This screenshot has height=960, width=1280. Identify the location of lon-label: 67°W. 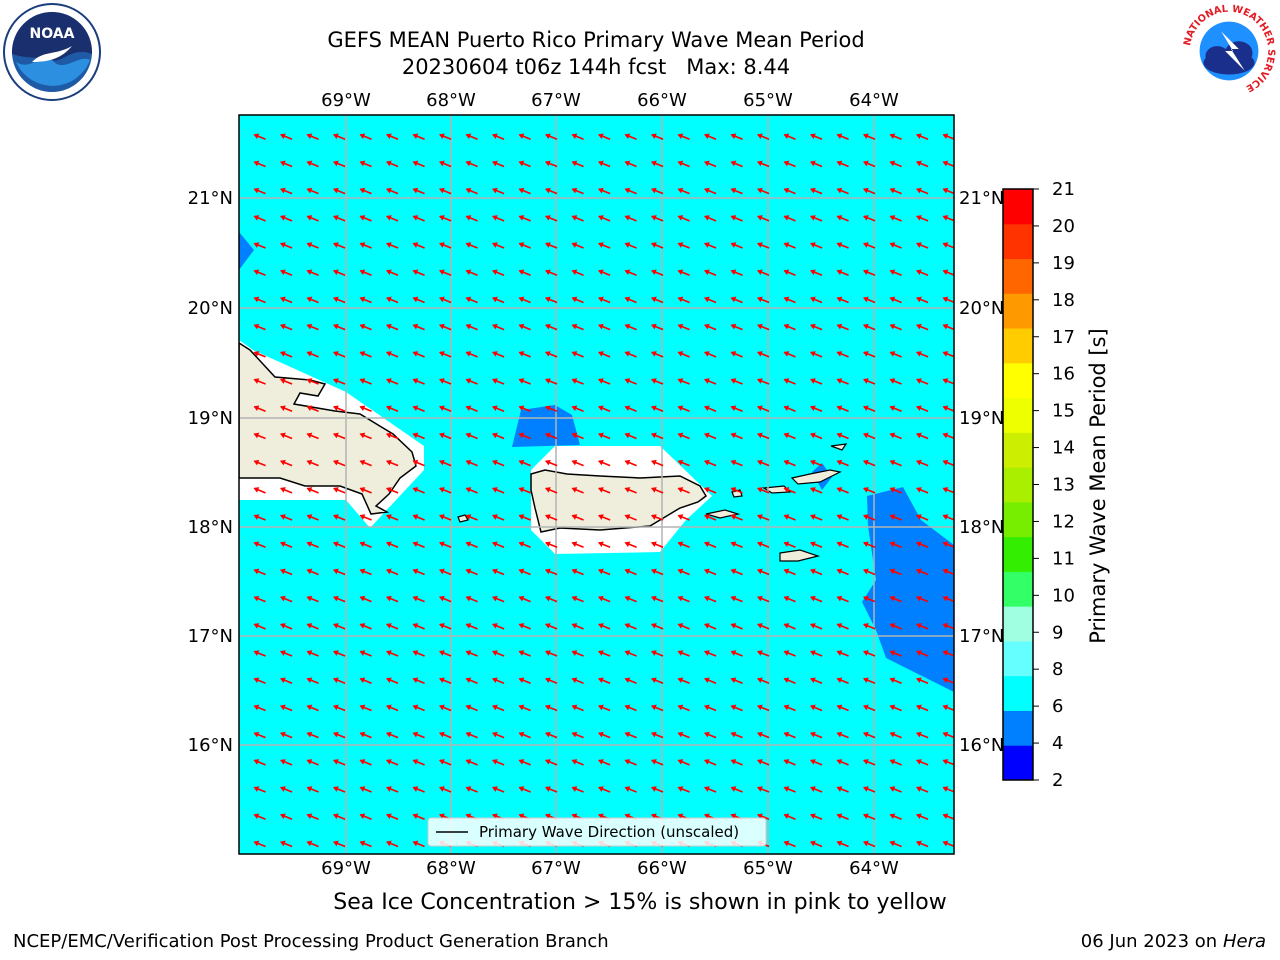
(556, 868).